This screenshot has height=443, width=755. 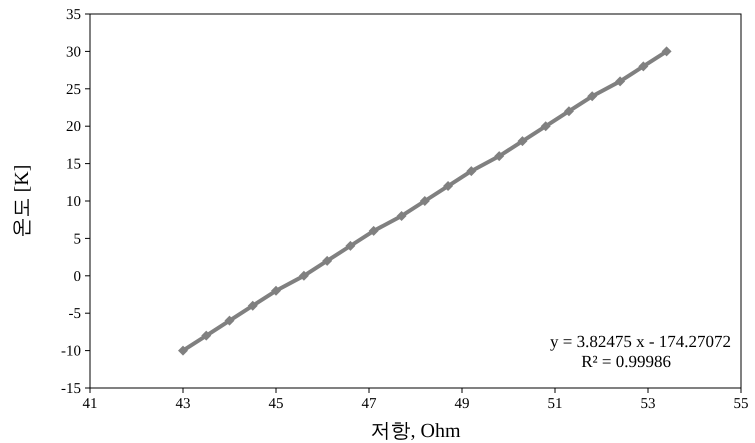 I want to click on y-tick-label: -15, so click(x=71, y=389).